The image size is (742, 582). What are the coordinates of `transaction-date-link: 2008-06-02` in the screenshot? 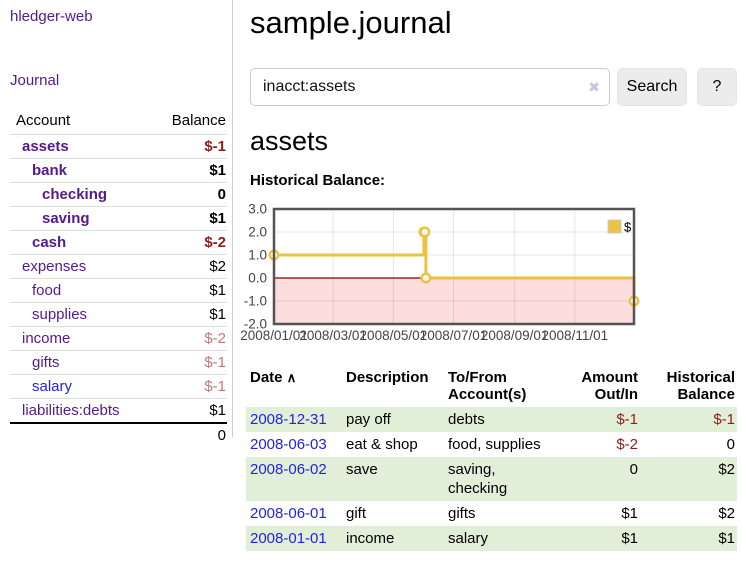 It's located at (288, 469).